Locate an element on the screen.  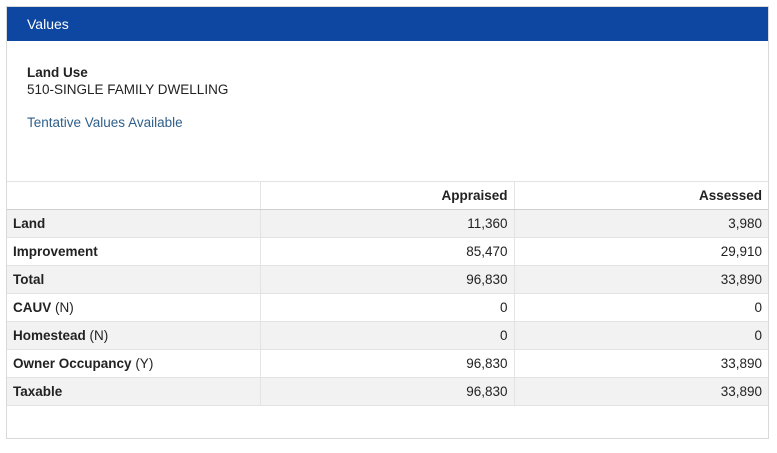
row-label-text: Owner Occupancy is located at coordinates (72, 363).